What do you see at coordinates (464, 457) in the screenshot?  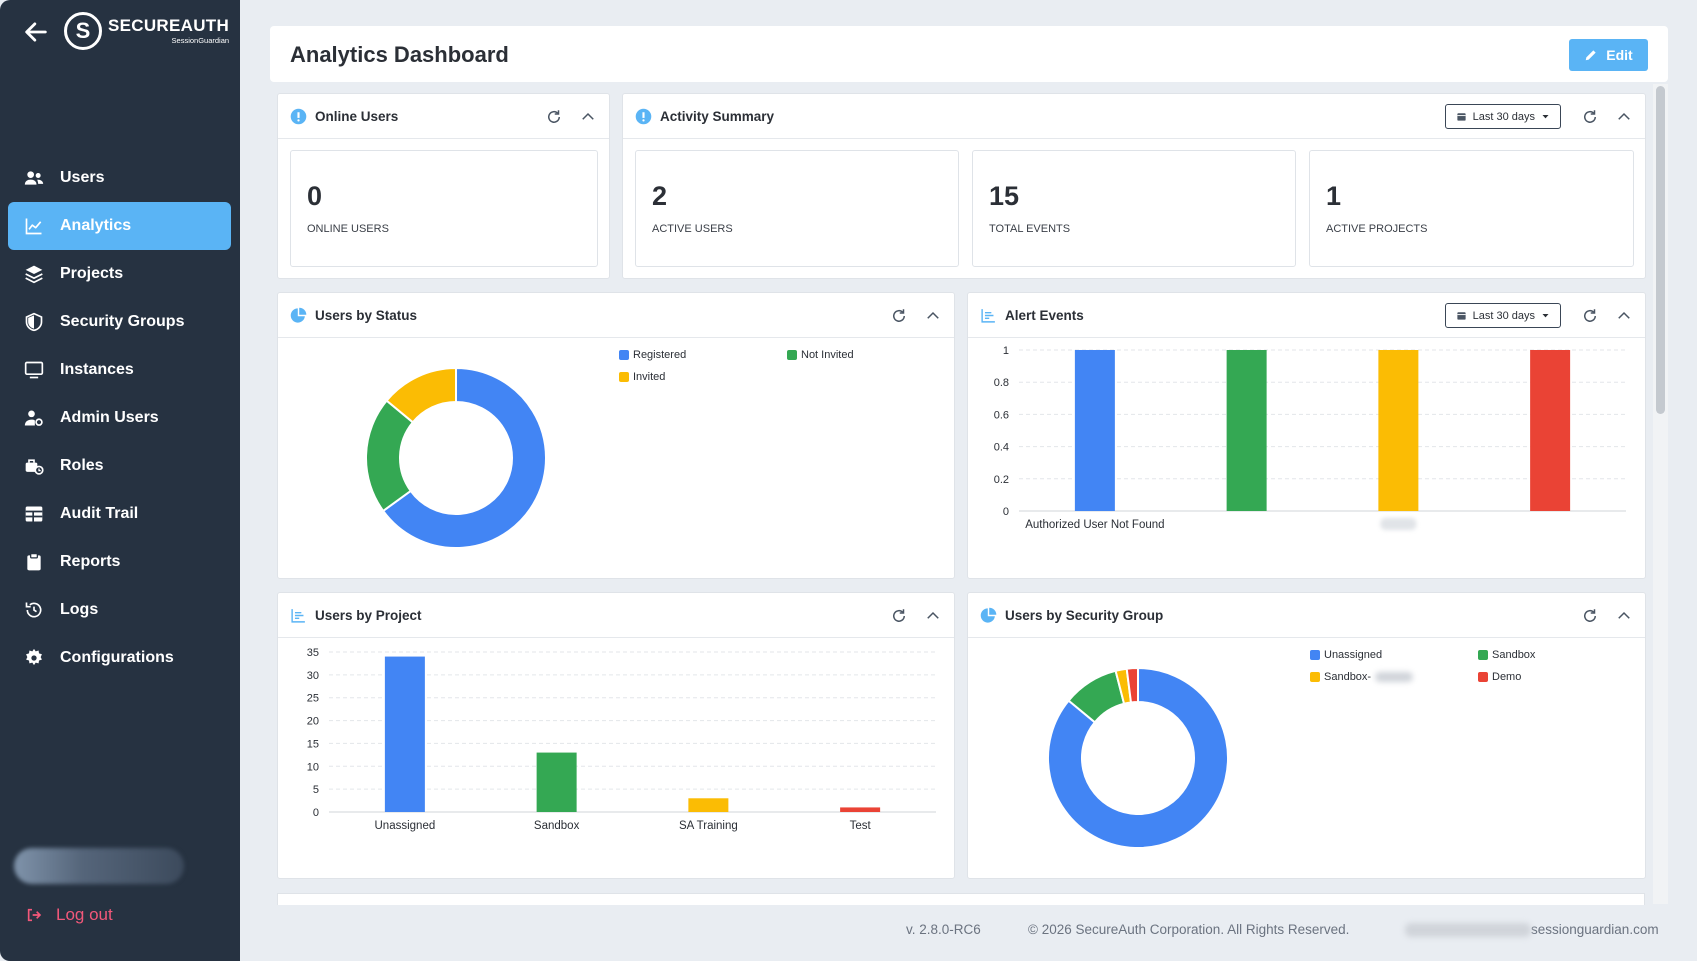 I see `donut-slice-registered` at bounding box center [464, 457].